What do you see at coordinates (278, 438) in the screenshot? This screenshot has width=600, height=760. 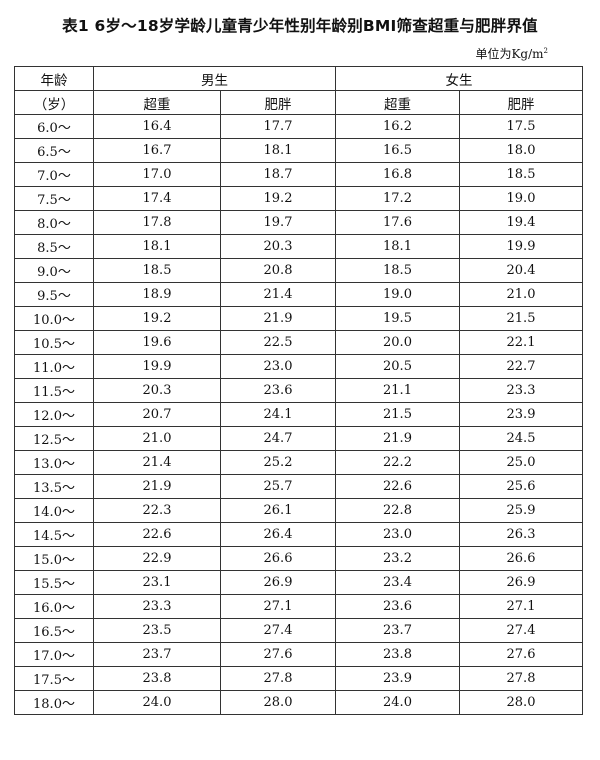 I see `male-obese-cell: 24.7` at bounding box center [278, 438].